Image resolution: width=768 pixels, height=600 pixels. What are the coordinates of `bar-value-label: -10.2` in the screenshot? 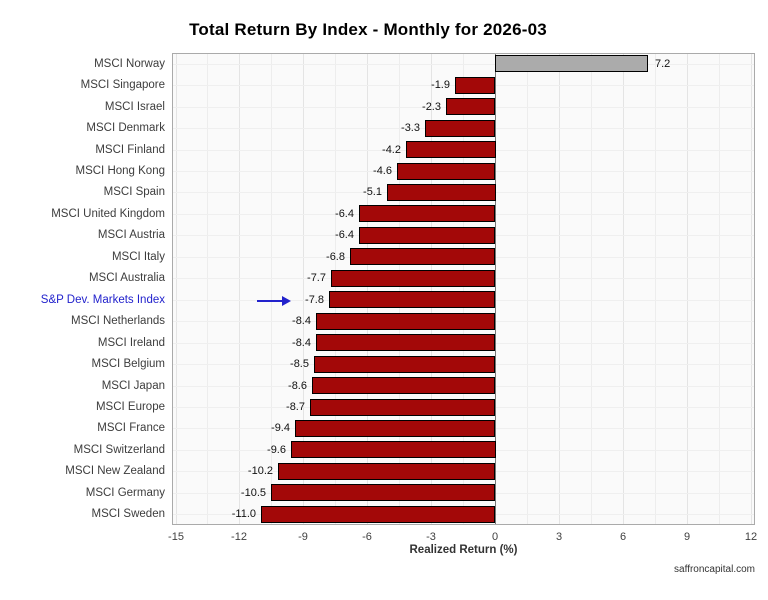 It's located at (260, 471).